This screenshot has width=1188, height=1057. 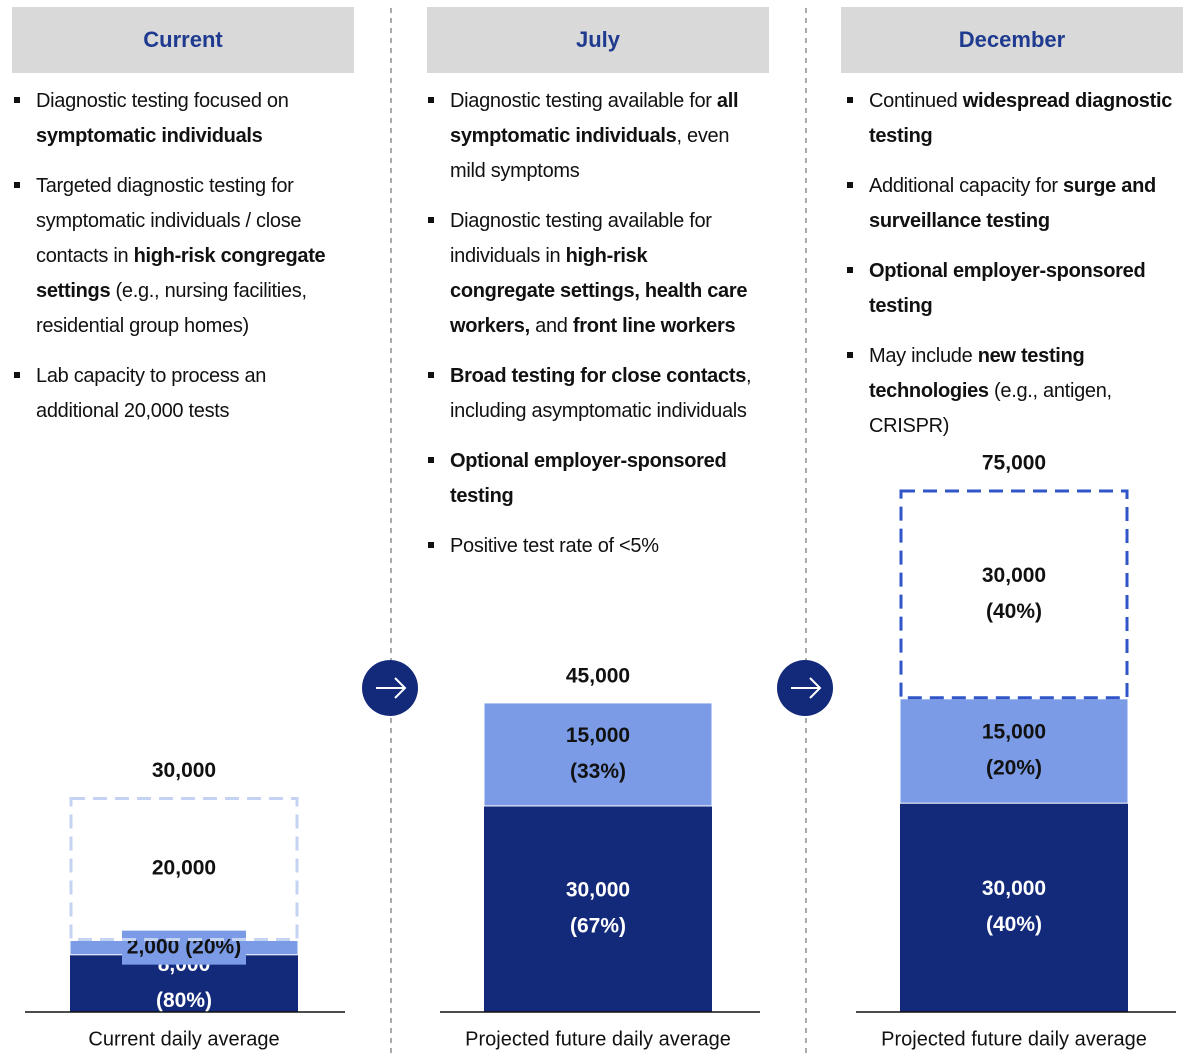 I want to click on x-tick-label: Current daily average, so click(x=183, y=1039).